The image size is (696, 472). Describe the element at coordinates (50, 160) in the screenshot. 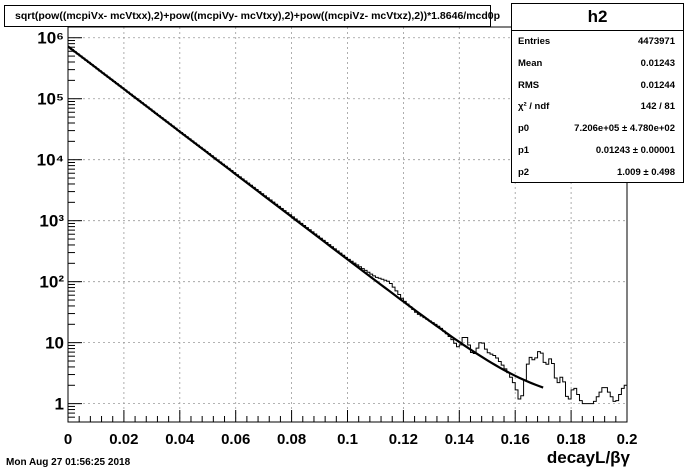

I see `y-tick-label: 10⁴` at that location.